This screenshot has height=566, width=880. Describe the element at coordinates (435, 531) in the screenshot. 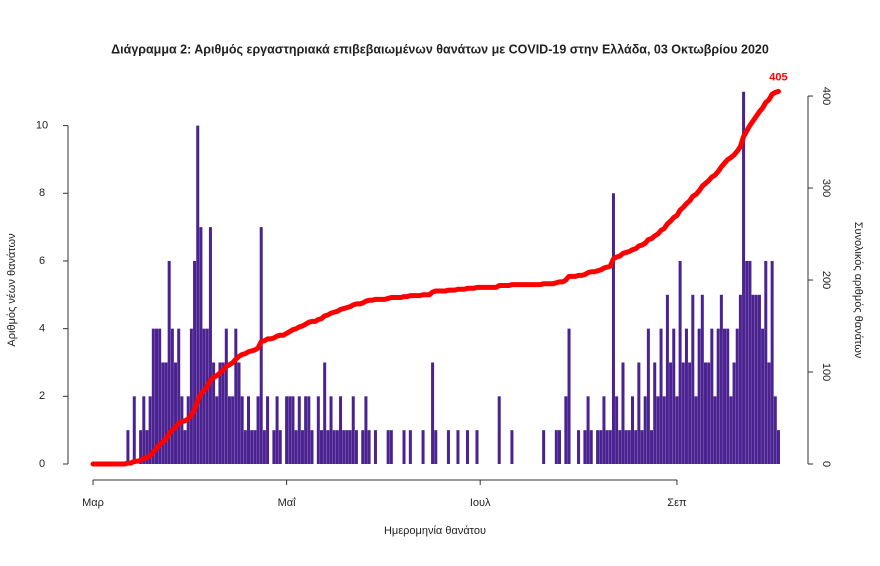

I see `x-axis-title: Ημερομηνία θανάτου` at that location.